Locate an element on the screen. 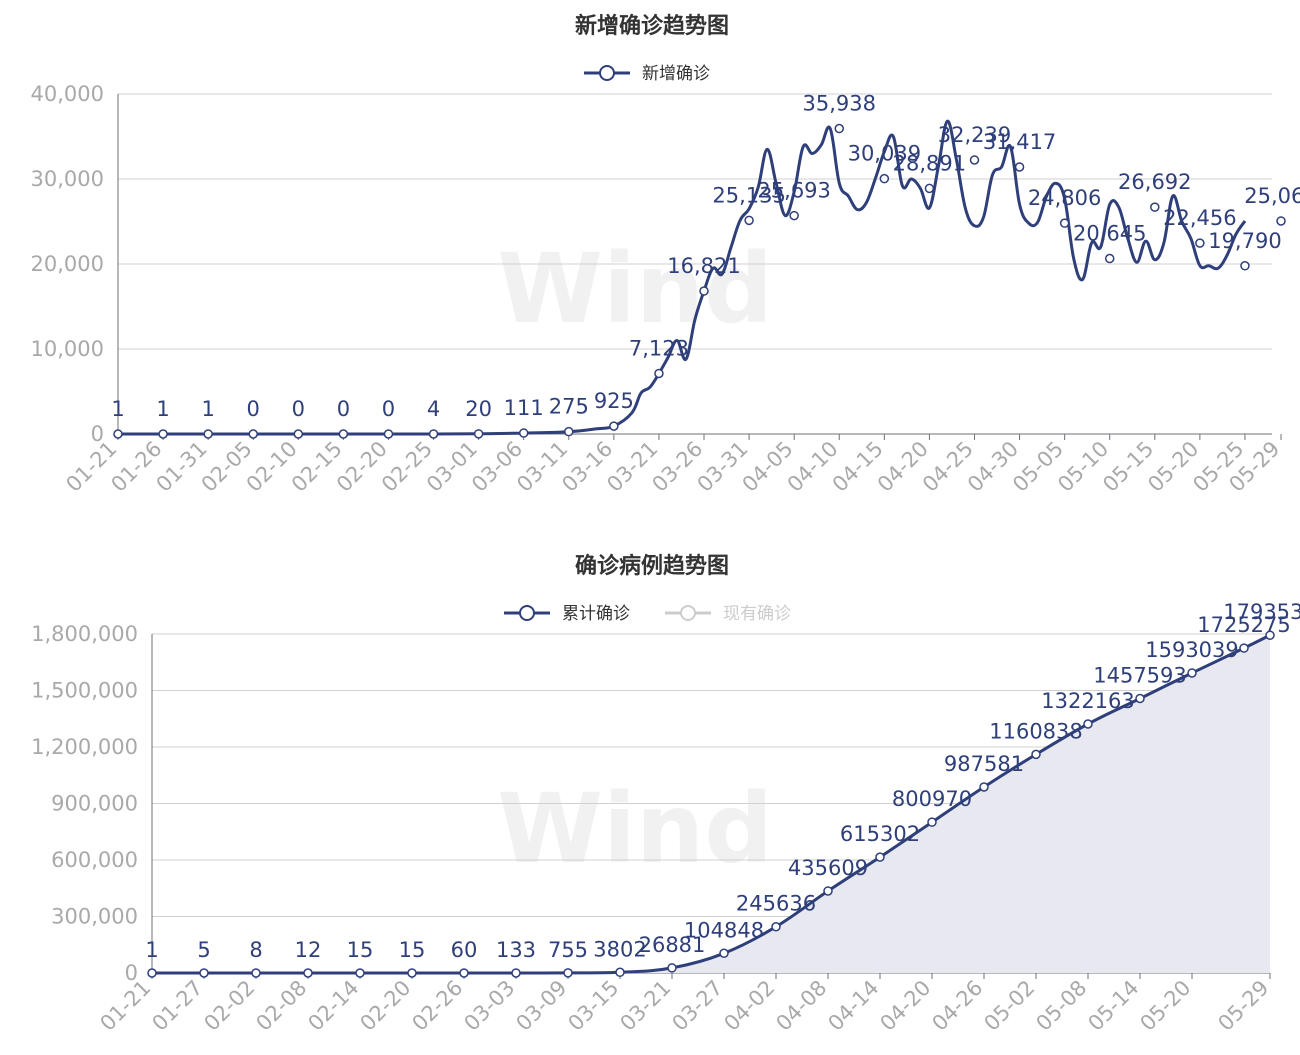 This screenshot has width=1300, height=1055. x-tick-label: 02-02 is located at coordinates (229, 1006).